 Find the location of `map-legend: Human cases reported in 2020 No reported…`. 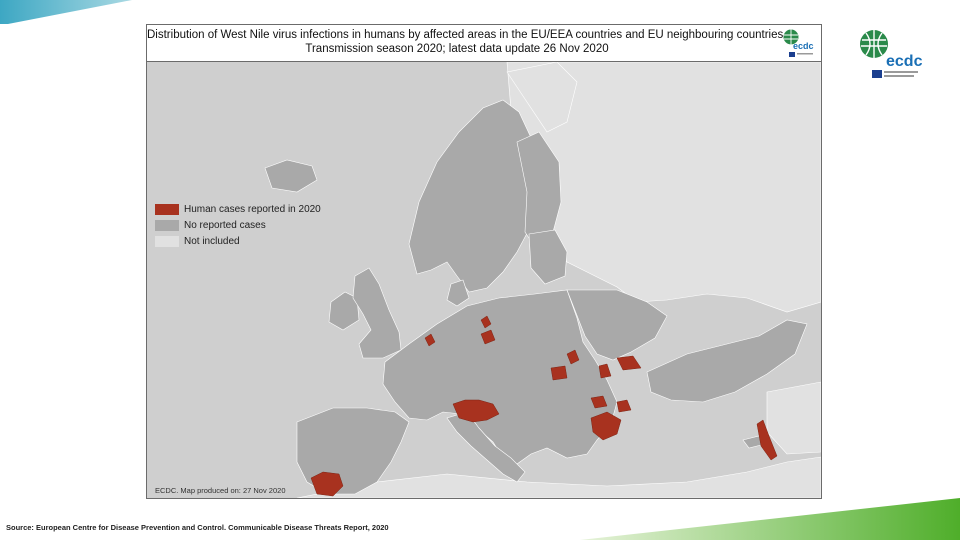

map-legend: Human cases reported in 2020 No reported… is located at coordinates (238, 225).